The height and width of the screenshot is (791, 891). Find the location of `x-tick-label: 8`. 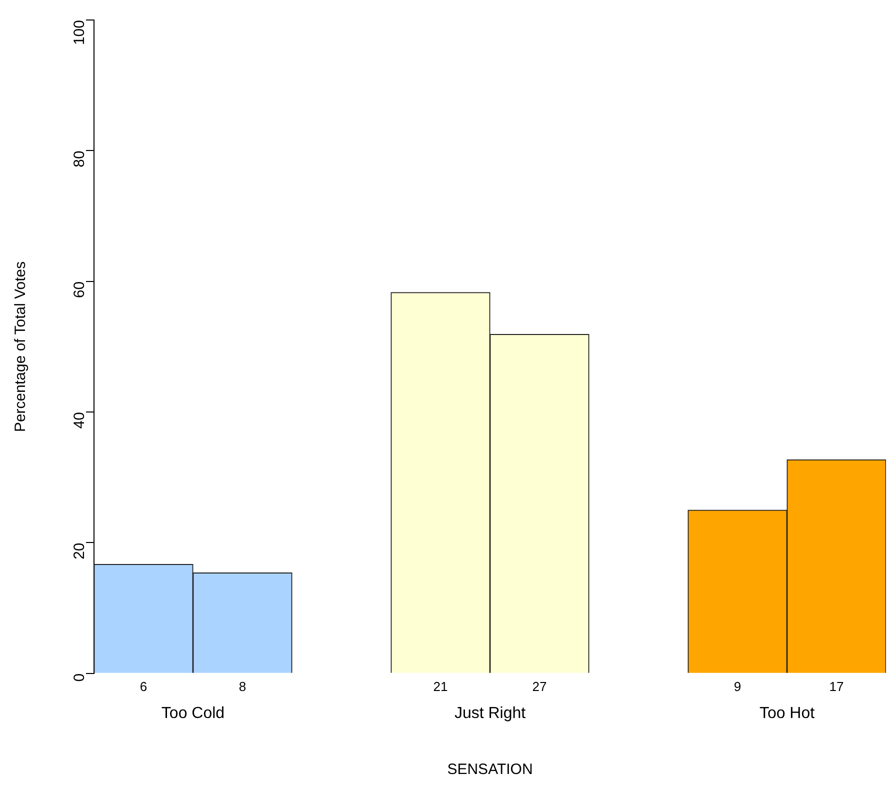

x-tick-label: 8 is located at coordinates (242, 686).